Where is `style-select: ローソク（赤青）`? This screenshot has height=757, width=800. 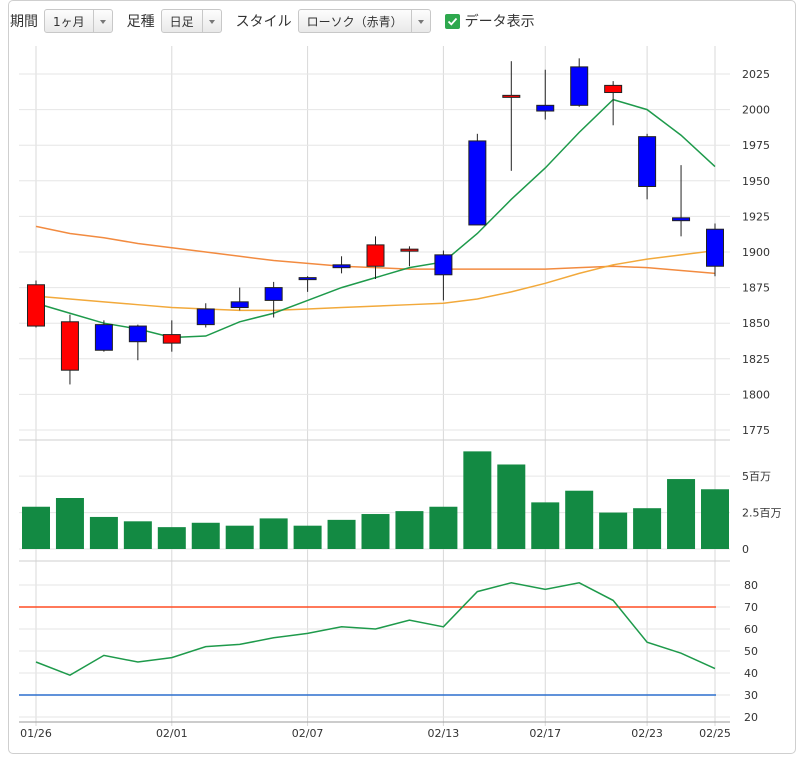
style-select: ローソク（赤青） is located at coordinates (364, 21).